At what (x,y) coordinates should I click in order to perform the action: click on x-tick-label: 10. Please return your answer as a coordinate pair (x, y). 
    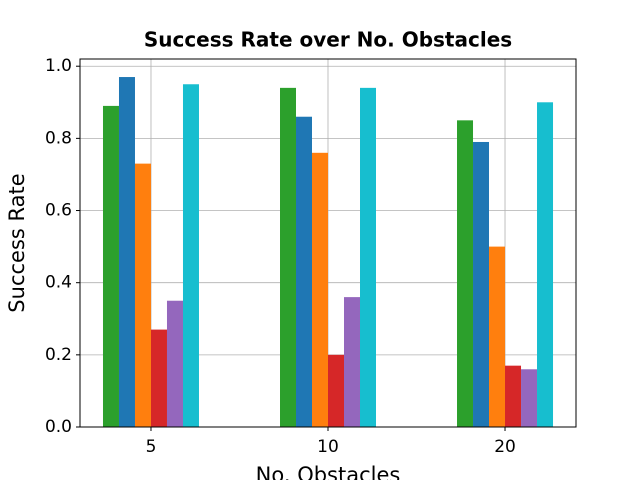
    Looking at the image, I should click on (328, 447).